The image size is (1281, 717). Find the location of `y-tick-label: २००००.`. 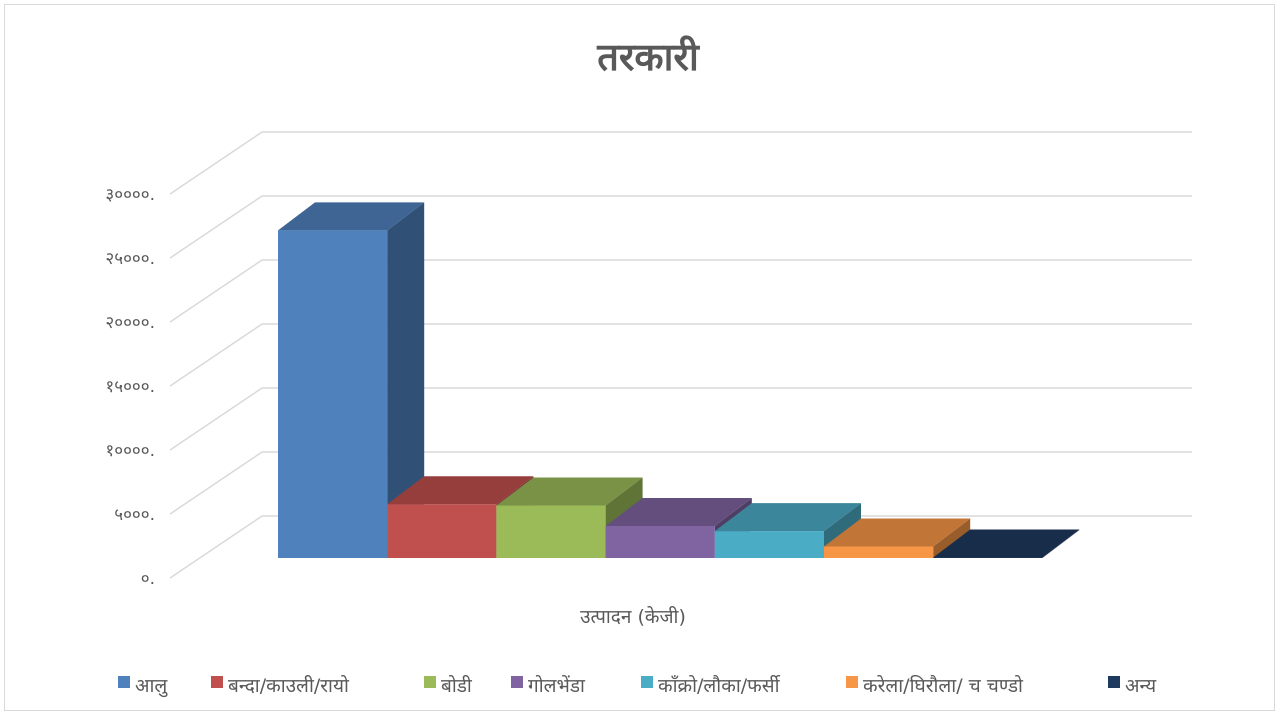

y-tick-label: २००००. is located at coordinates (130, 323).